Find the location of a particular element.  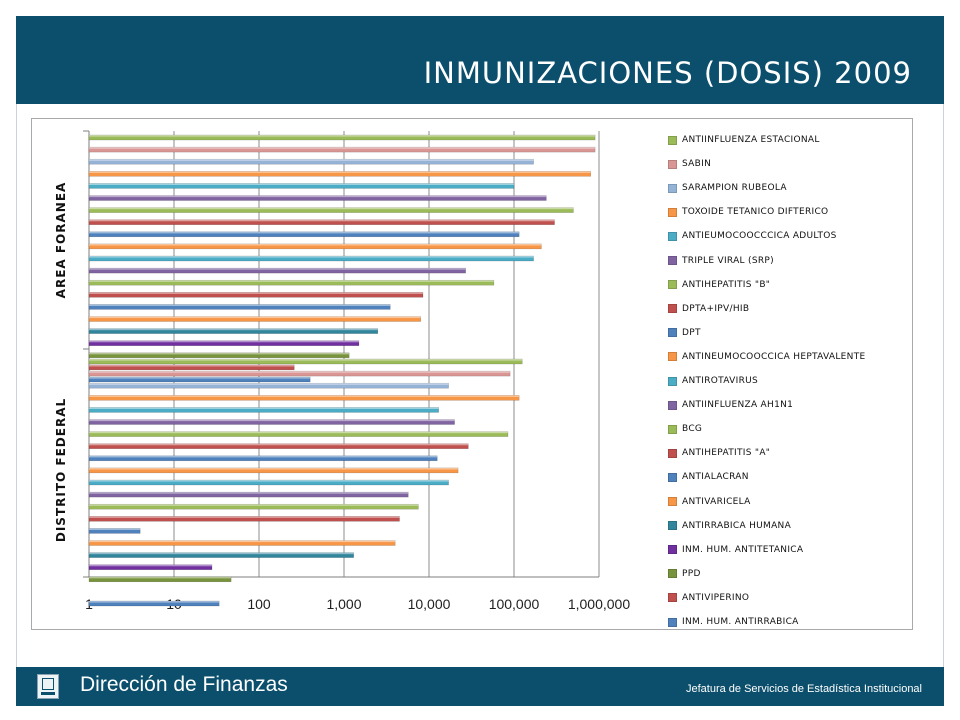

legend-item: INM. HUM. ANTITETANICA is located at coordinates (735, 550).